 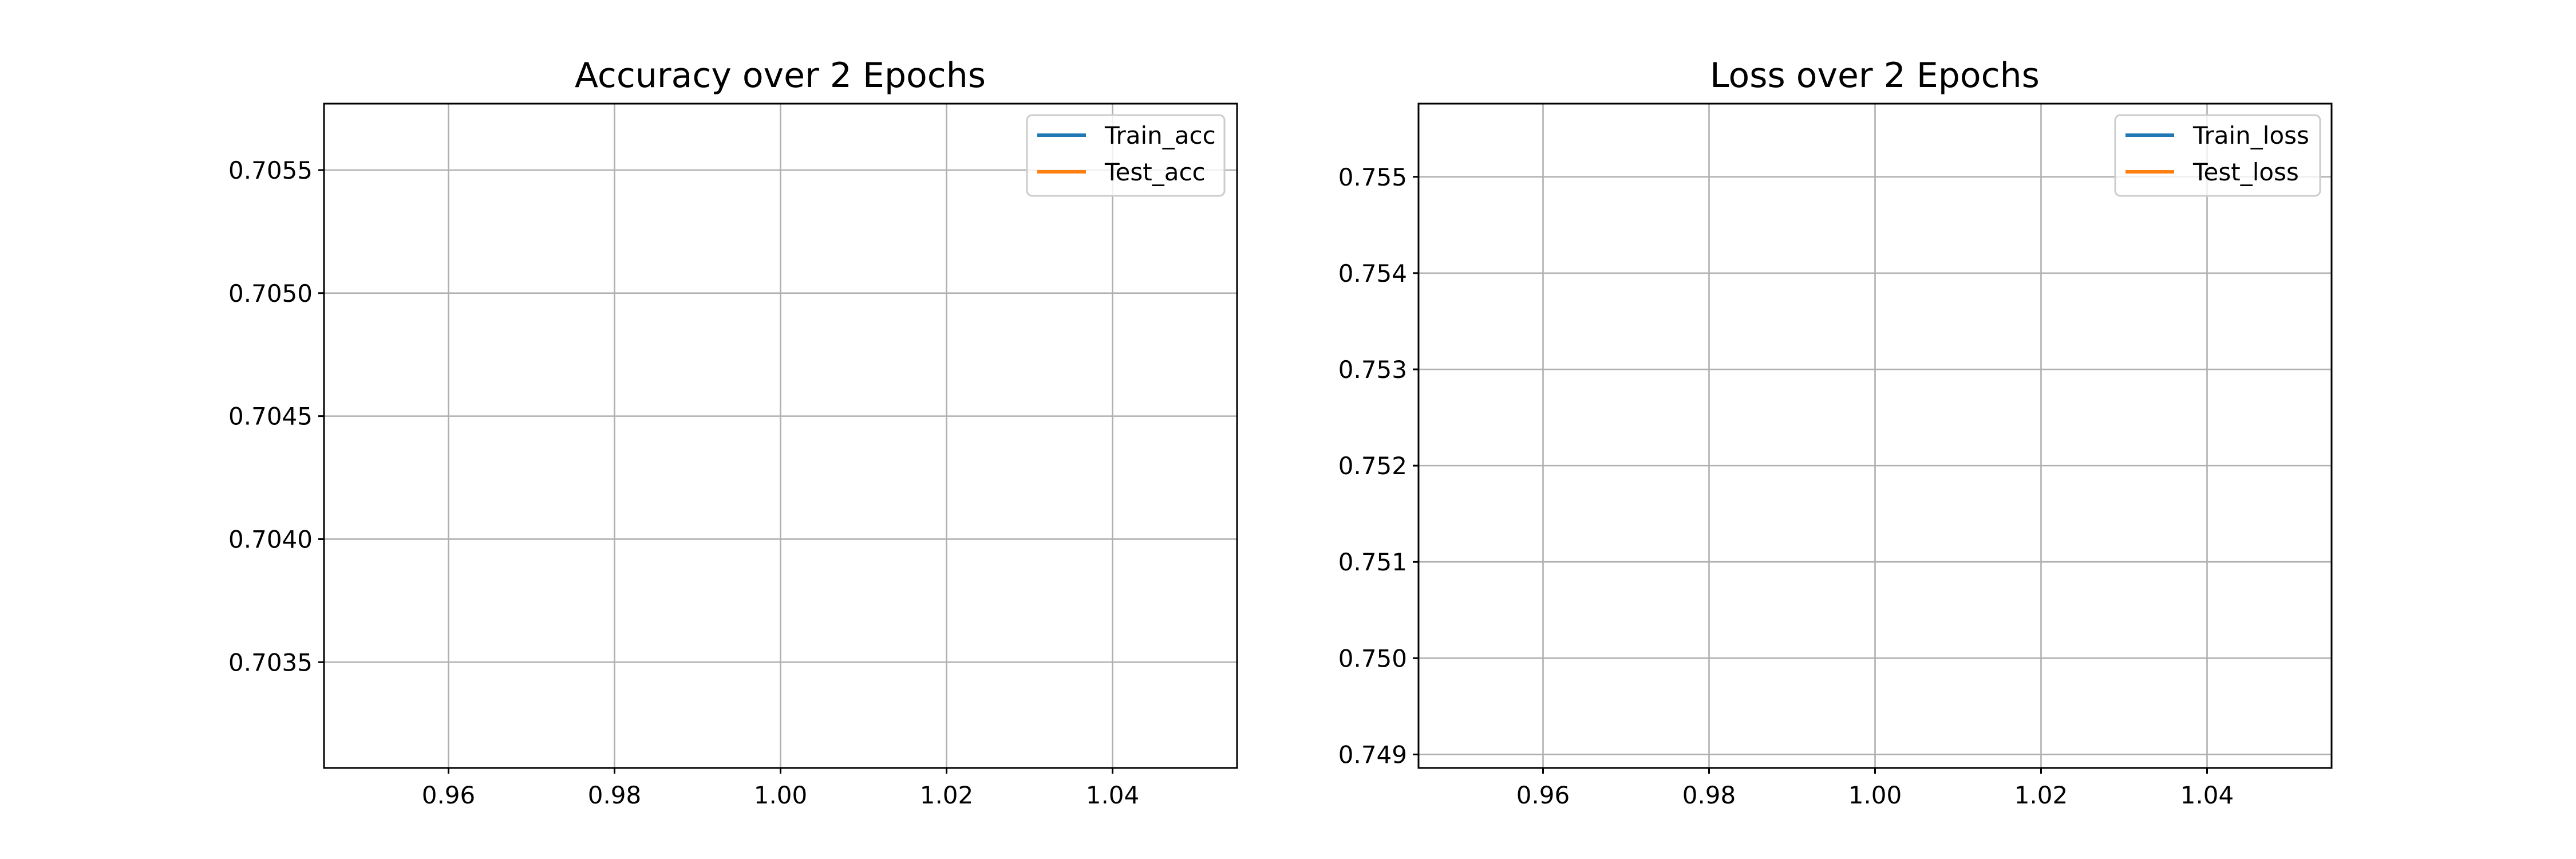 What do you see at coordinates (2245, 172) in the screenshot?
I see `legend-label-test-loss: Test_loss` at bounding box center [2245, 172].